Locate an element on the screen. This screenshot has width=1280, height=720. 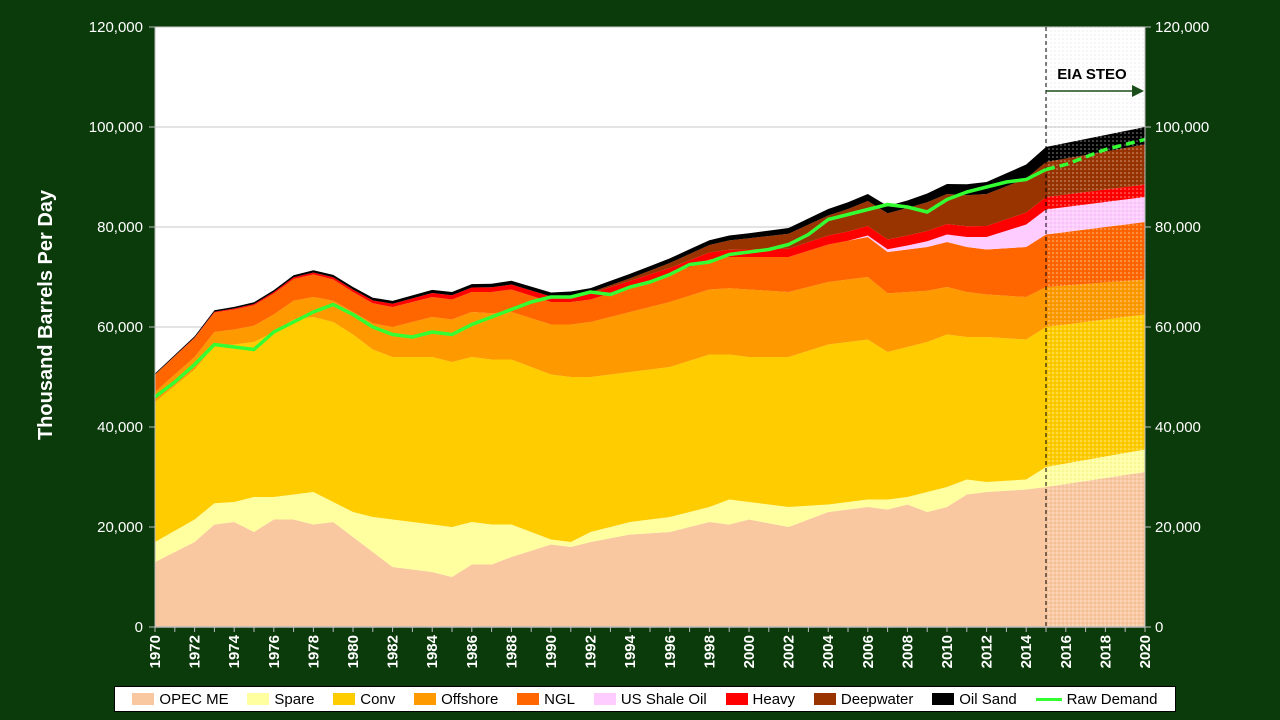
x-tick-label: 2018 is located at coordinates (1105, 651).